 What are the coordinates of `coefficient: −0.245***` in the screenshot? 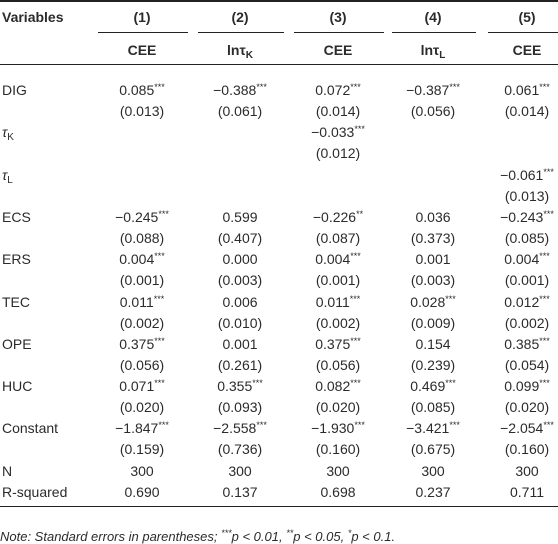 It's located at (142, 217).